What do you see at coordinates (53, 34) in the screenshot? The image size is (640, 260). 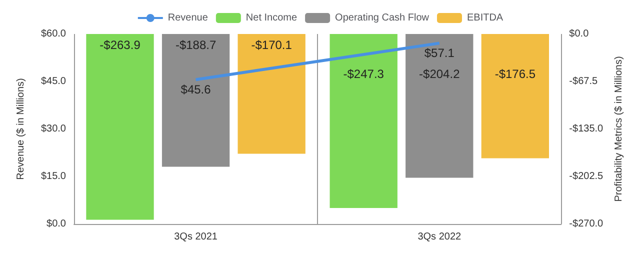 I see `y-tick-label: $60.0` at bounding box center [53, 34].